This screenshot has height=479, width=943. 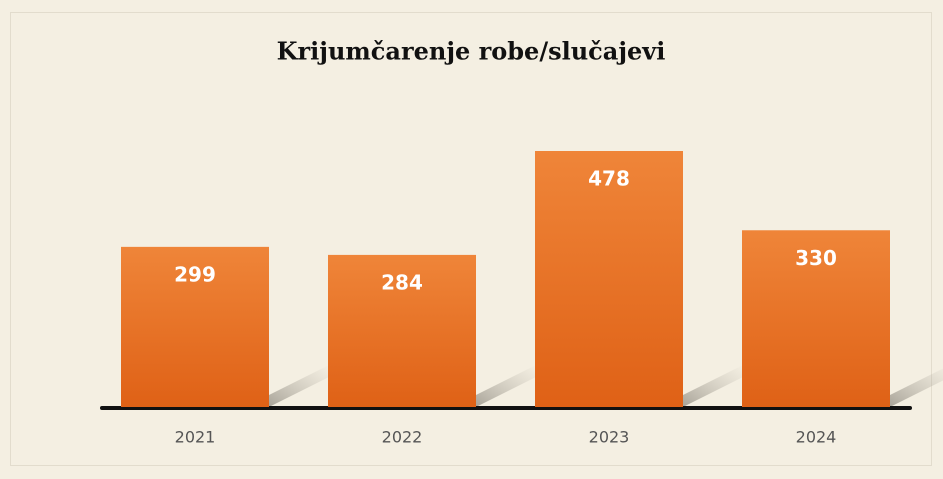 I want to click on data-label: 299, so click(x=195, y=274).